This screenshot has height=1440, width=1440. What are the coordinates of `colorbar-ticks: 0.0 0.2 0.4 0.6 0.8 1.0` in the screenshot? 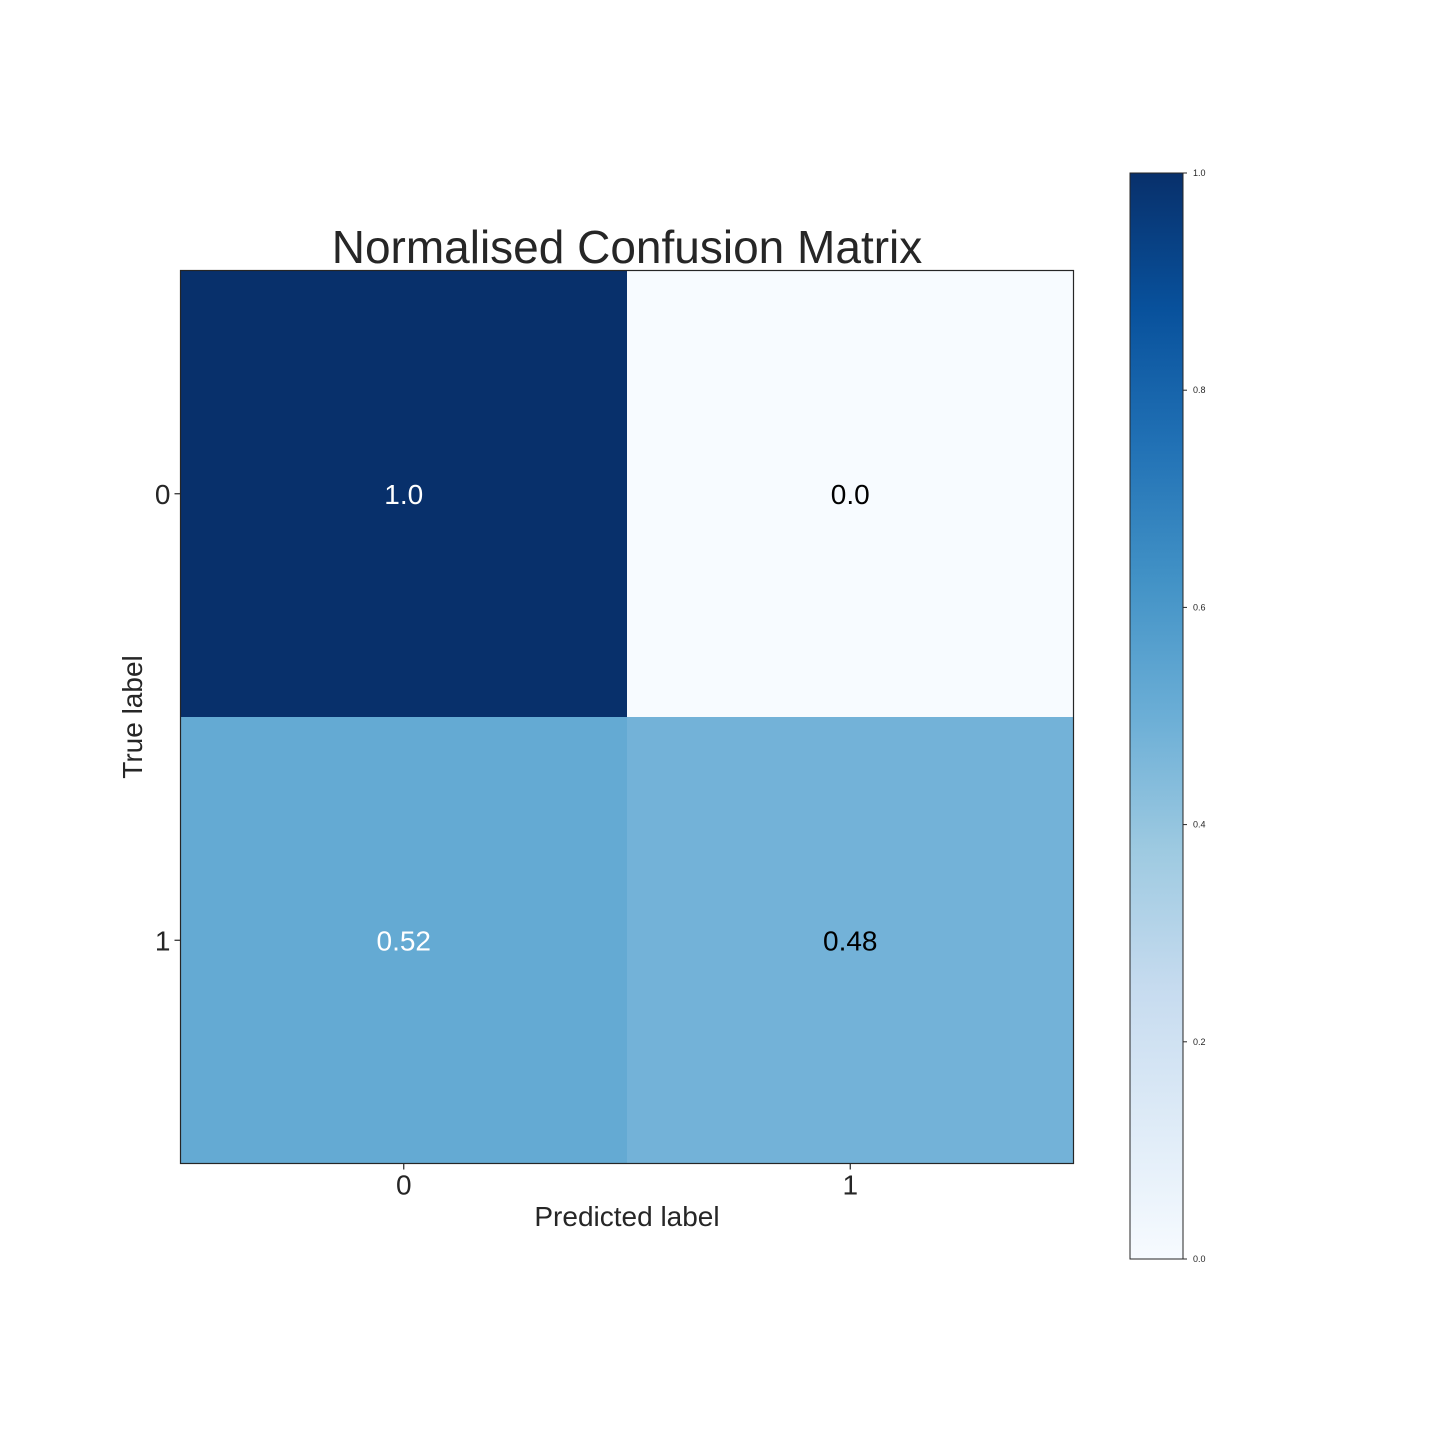 It's located at (1194, 716).